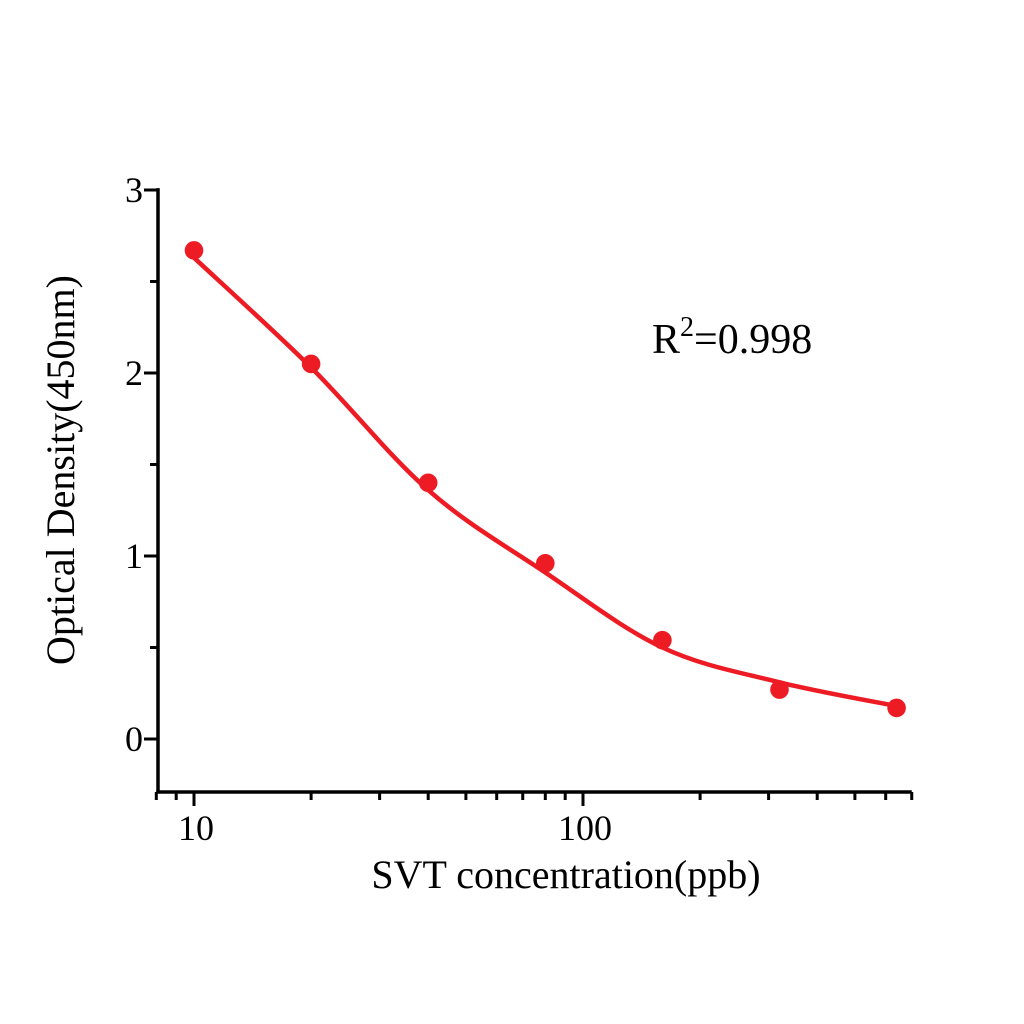  What do you see at coordinates (196, 828) in the screenshot?
I see `x-tick-label: 10` at bounding box center [196, 828].